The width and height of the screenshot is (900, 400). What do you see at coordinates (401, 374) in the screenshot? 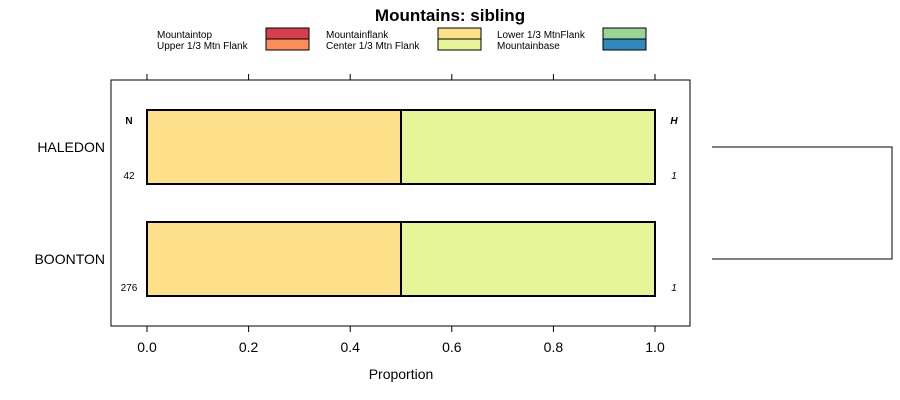
I see `x-axis-label: Proportion` at bounding box center [401, 374].